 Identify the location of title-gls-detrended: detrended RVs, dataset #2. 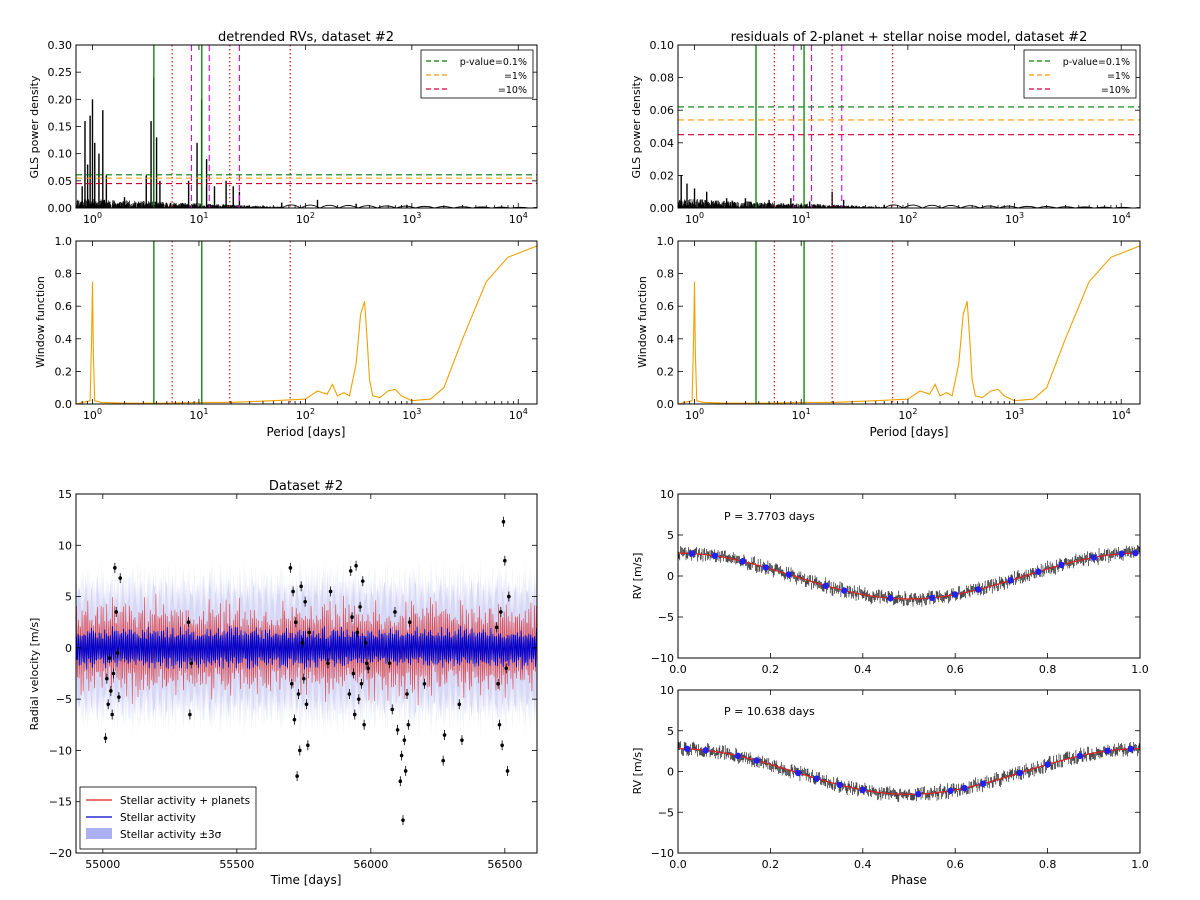
(306, 37).